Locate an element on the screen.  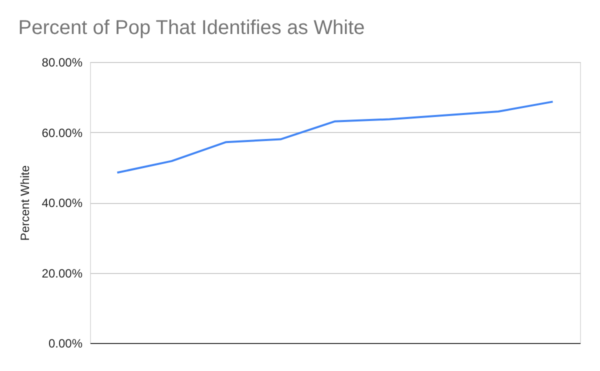
y-tick-label: 80.00% is located at coordinates (62, 63).